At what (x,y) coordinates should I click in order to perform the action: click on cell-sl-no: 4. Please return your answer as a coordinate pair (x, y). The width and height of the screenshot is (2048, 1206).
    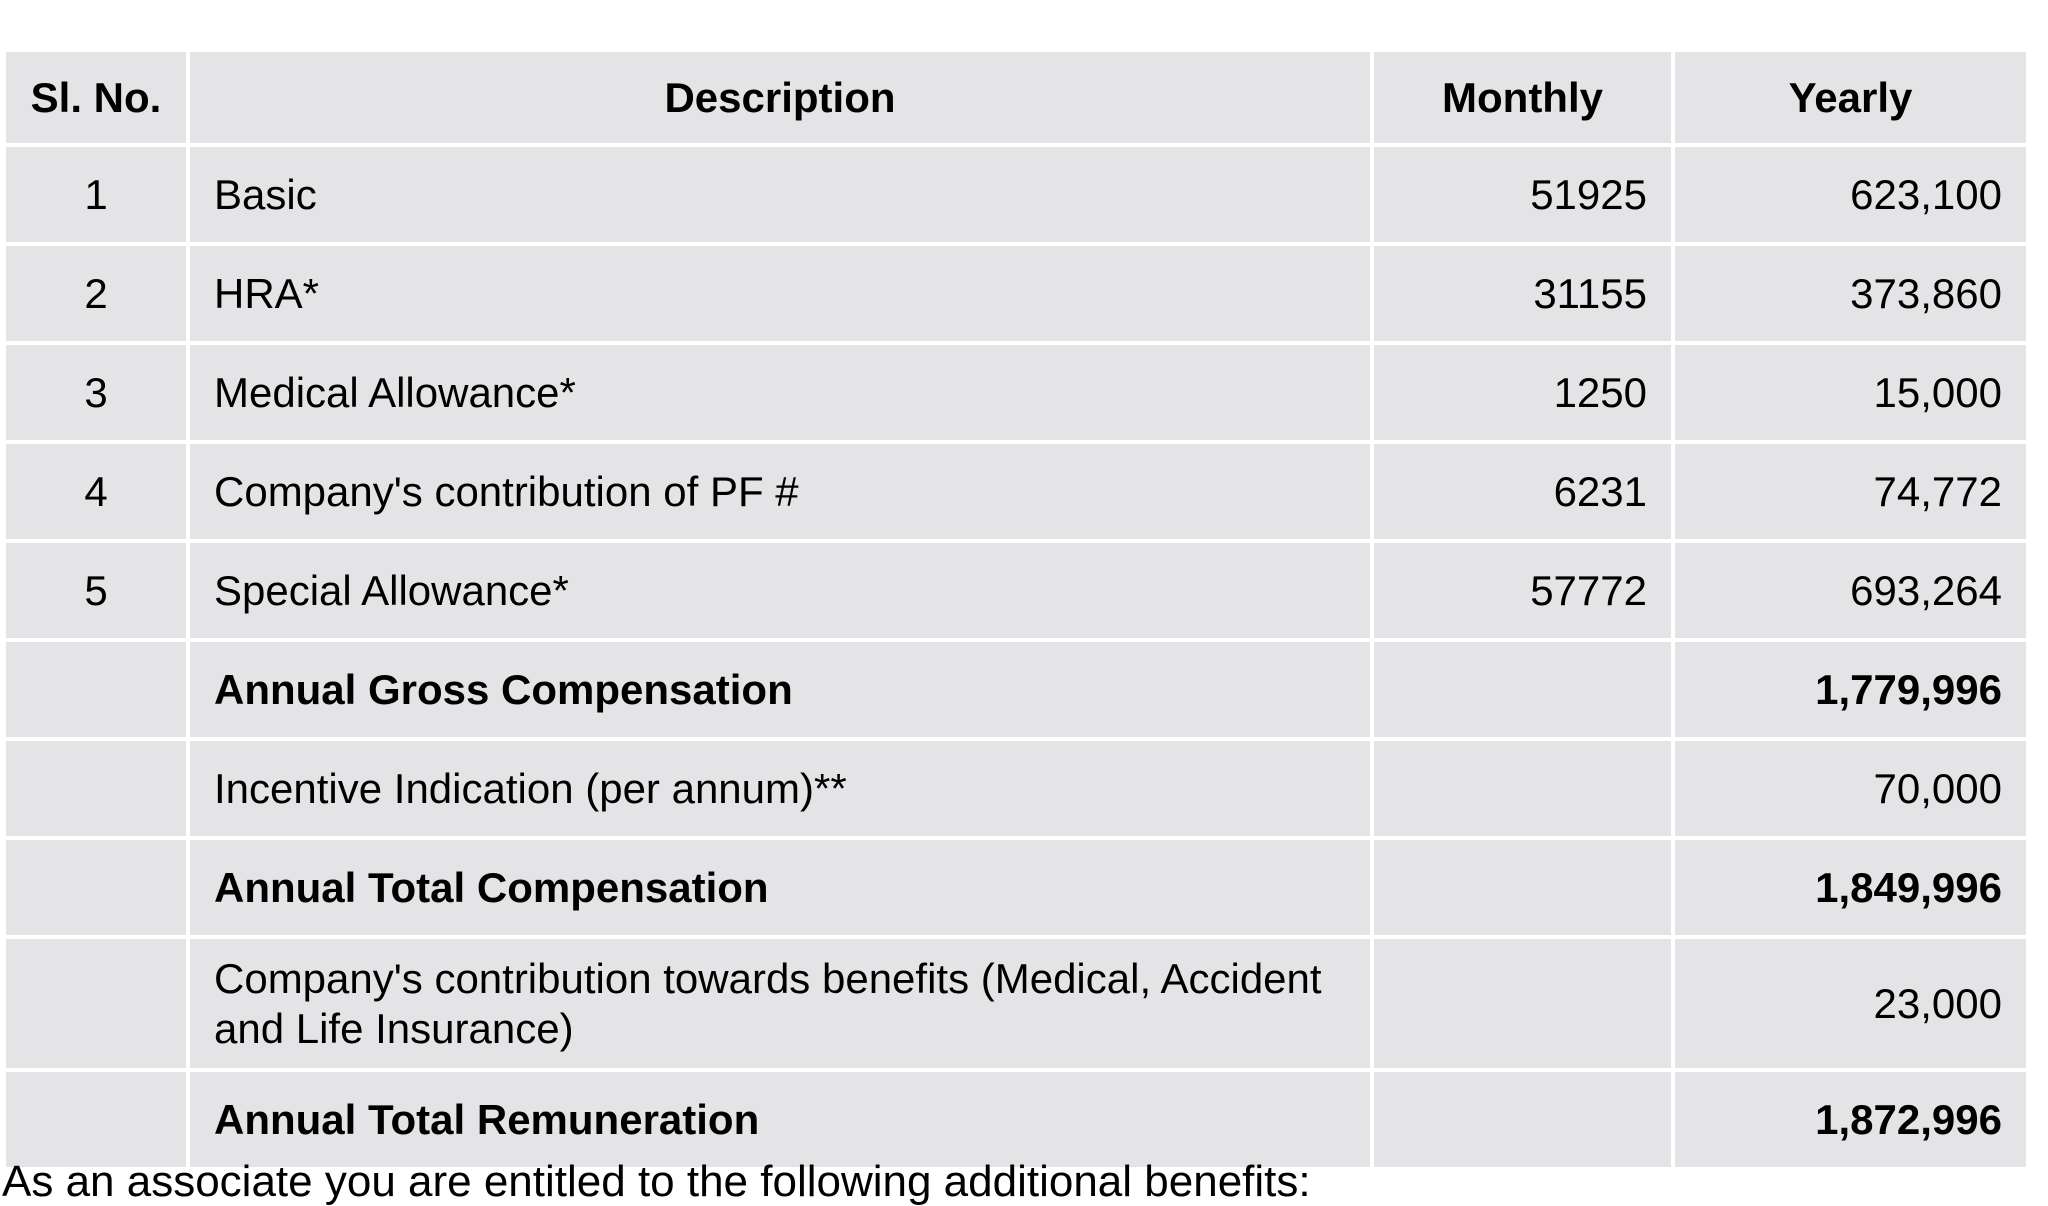
    Looking at the image, I should click on (96, 491).